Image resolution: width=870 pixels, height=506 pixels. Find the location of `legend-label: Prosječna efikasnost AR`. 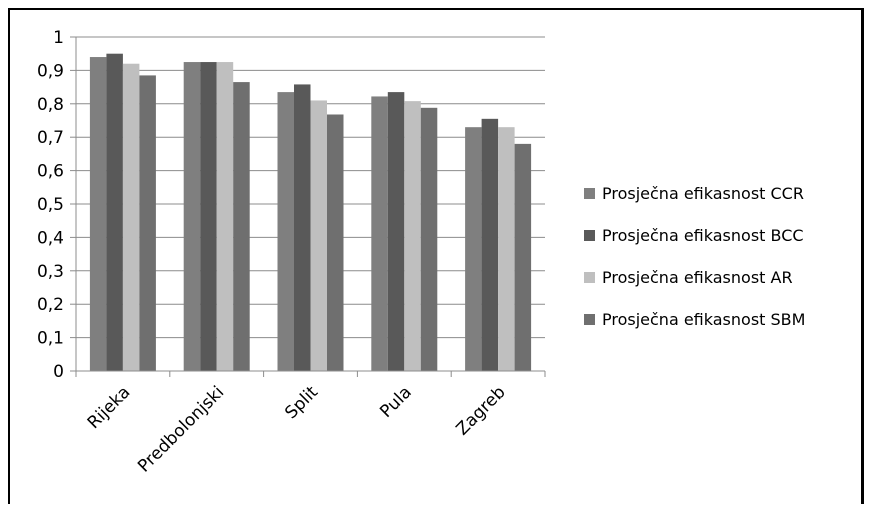

legend-label: Prosječna efikasnost AR is located at coordinates (697, 277).